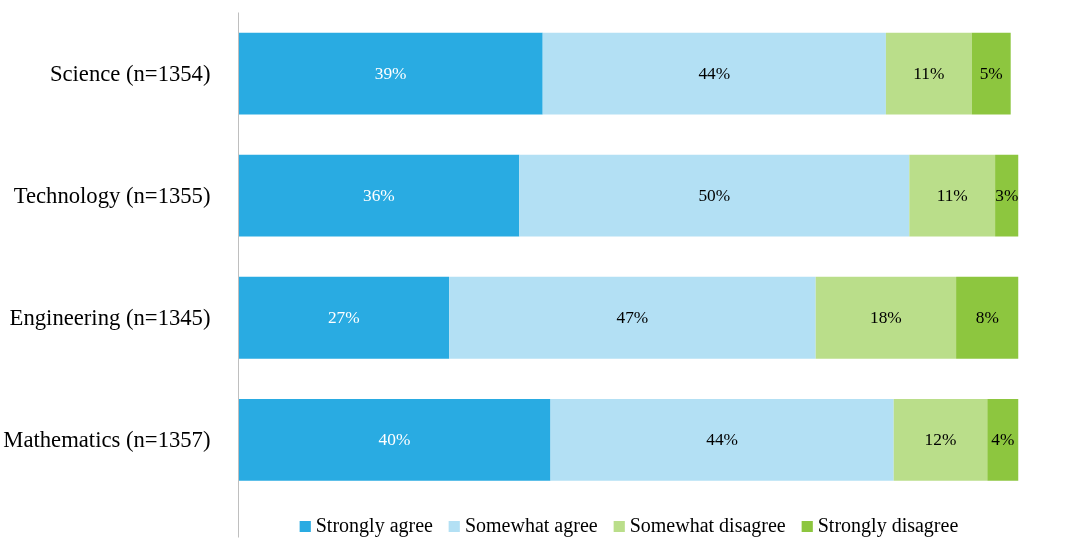 This screenshot has width=1088, height=560. I want to click on legend-label: Somewhat agree, so click(531, 525).